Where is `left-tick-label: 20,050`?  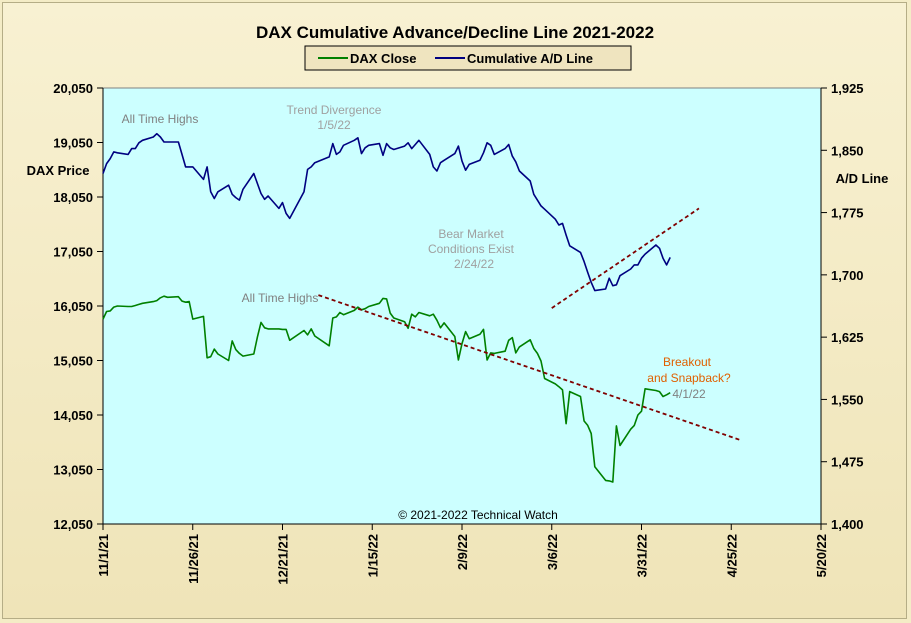
left-tick-label: 20,050 is located at coordinates (73, 88).